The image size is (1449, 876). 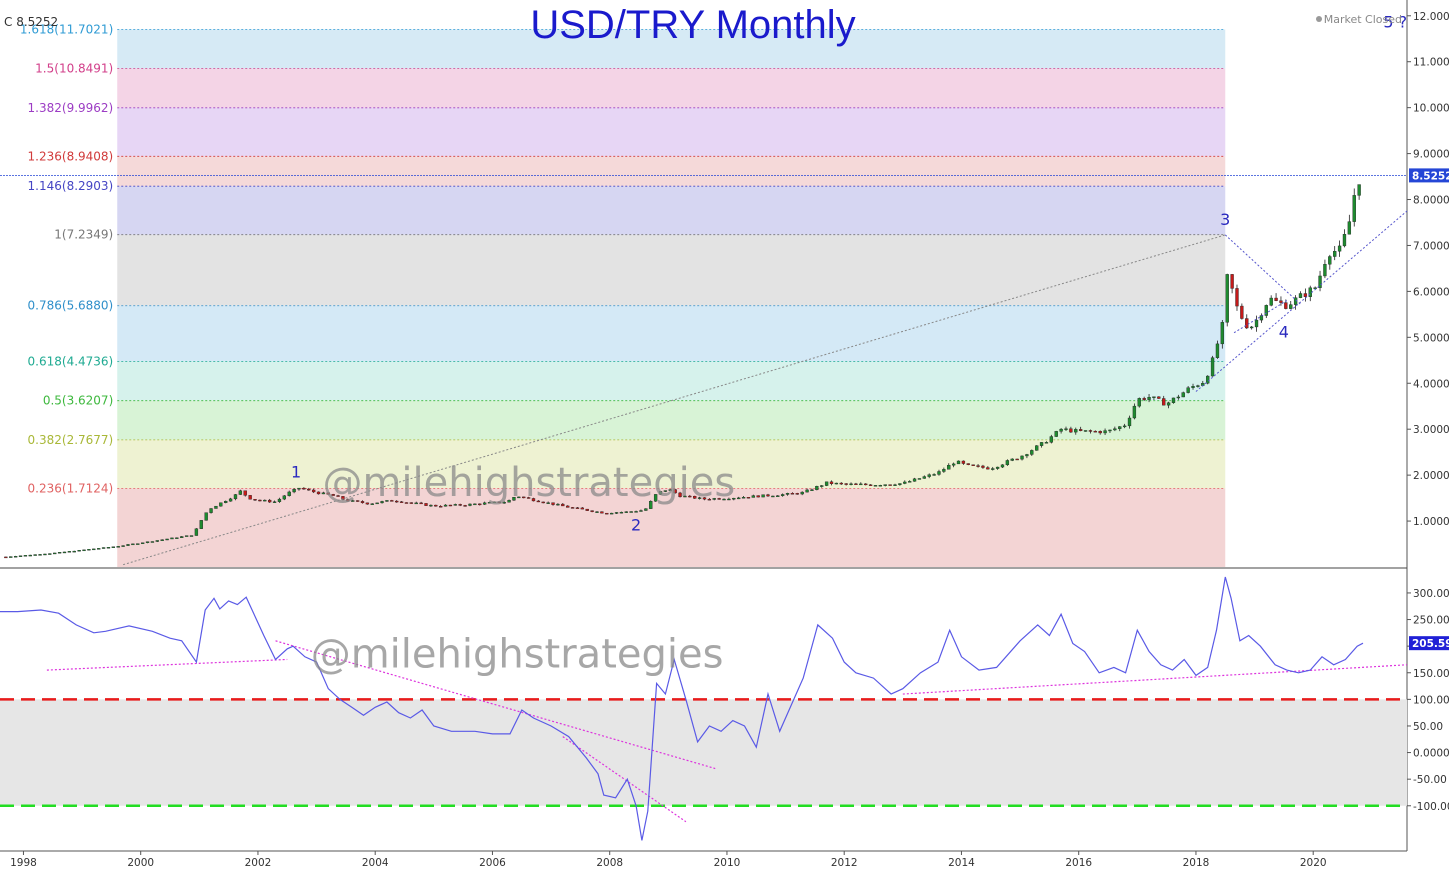 I want to click on x-tick-label: 2010, so click(x=727, y=863).